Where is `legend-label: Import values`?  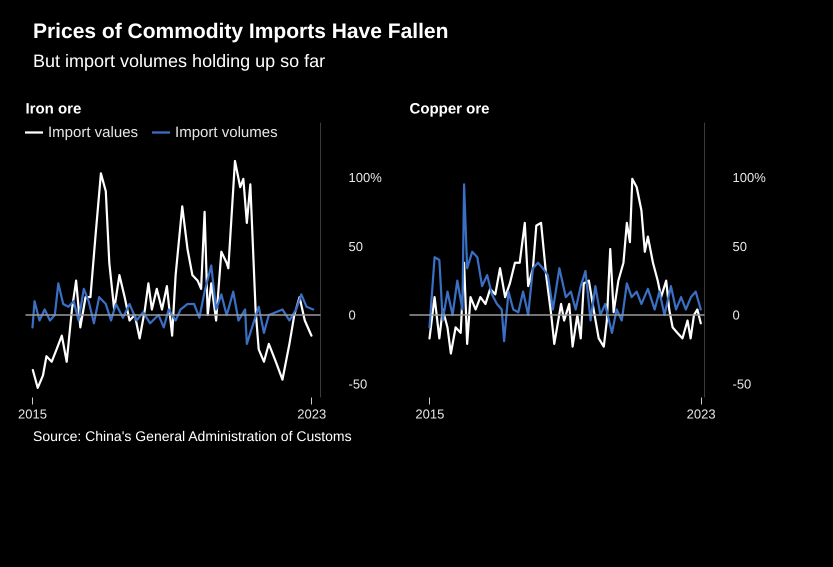
legend-label: Import values is located at coordinates (93, 132).